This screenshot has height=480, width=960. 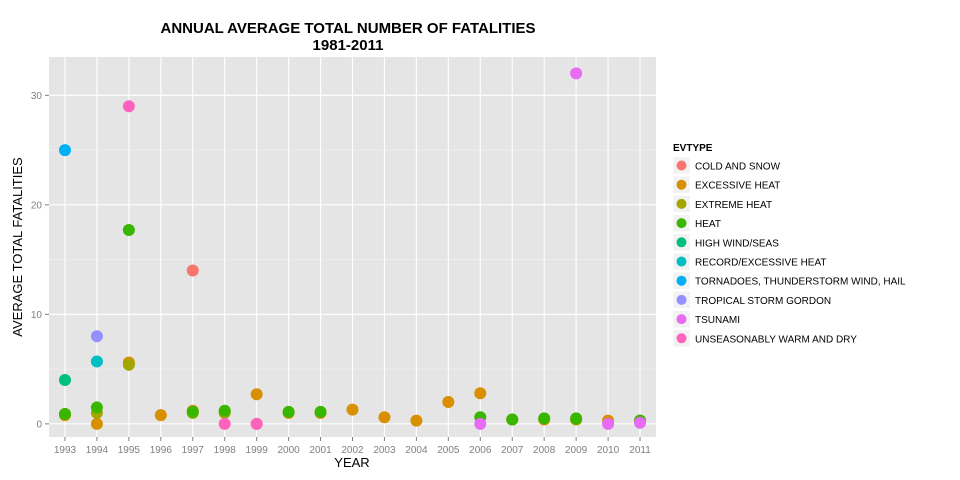 I want to click on x-tick-label: 1996, so click(x=161, y=450).